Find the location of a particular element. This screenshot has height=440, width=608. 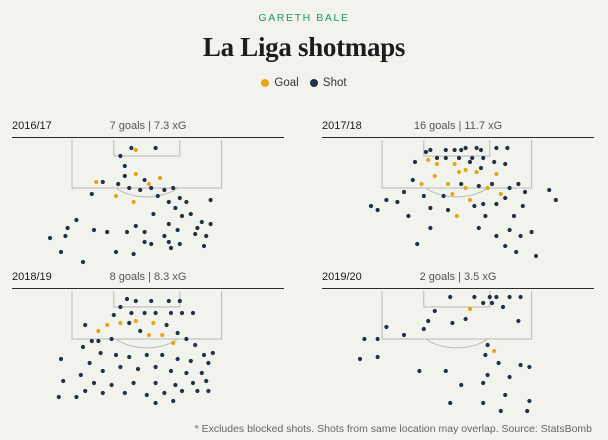

legend-item-shot: Shot is located at coordinates (328, 83).